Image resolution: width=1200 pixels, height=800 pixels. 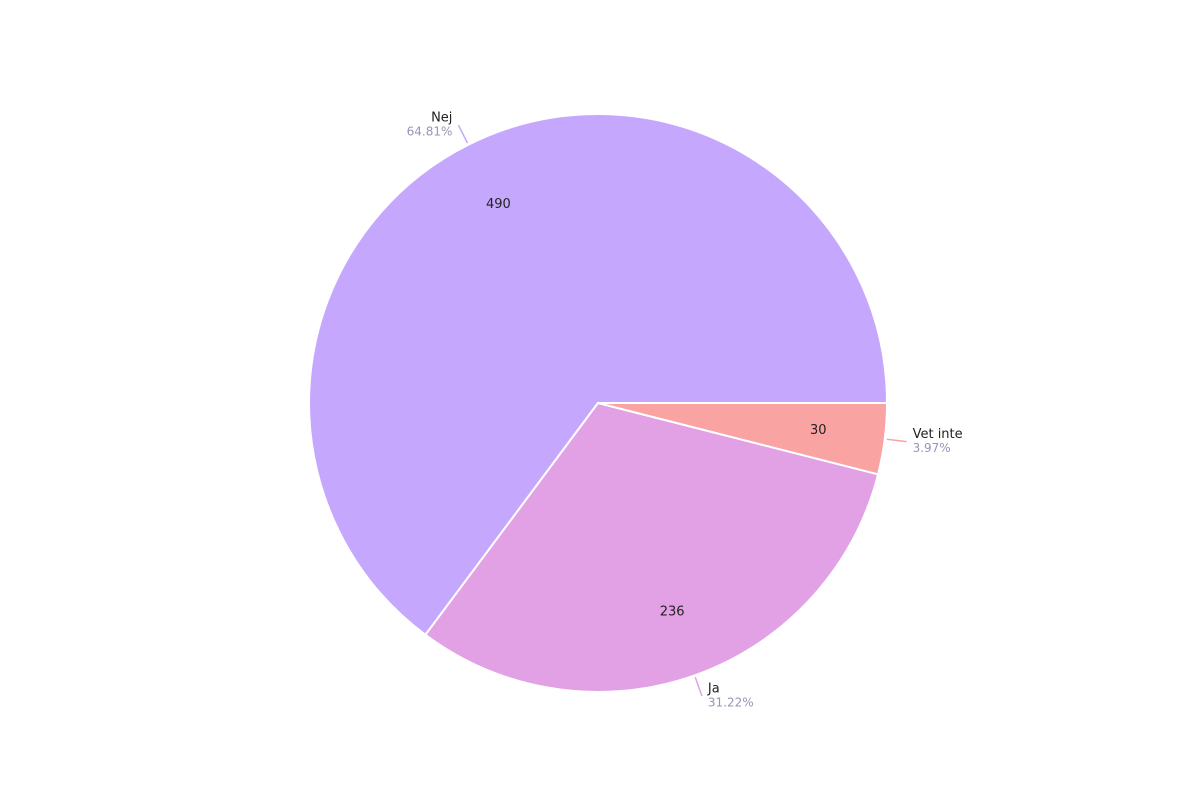 What do you see at coordinates (441, 118) in the screenshot?
I see `category-label: Nej` at bounding box center [441, 118].